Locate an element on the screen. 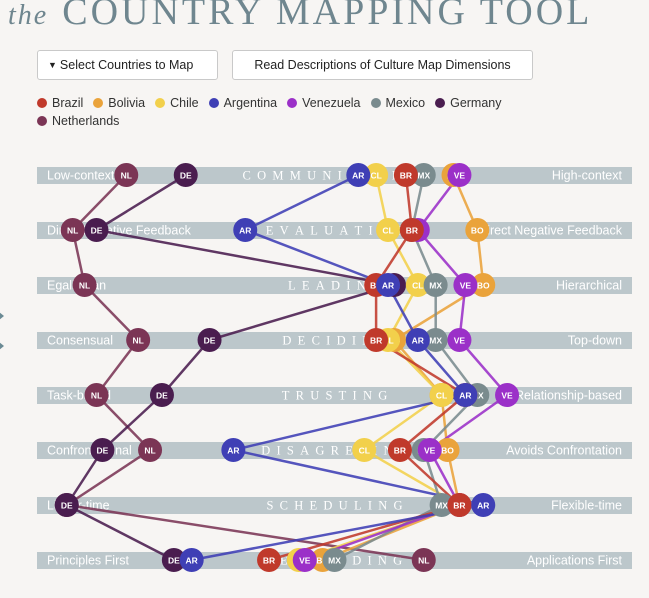 The width and height of the screenshot is (649, 598). legend-item: Argentina is located at coordinates (243, 103).